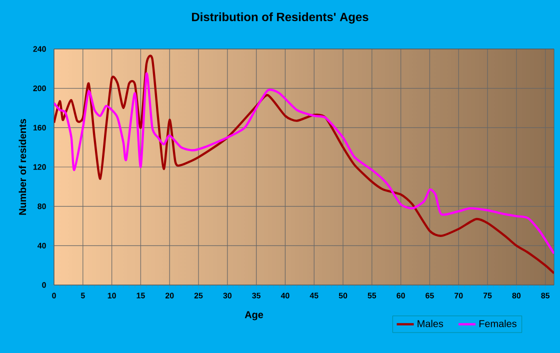  Describe the element at coordinates (497, 324) in the screenshot. I see `legend-label: Females` at that location.